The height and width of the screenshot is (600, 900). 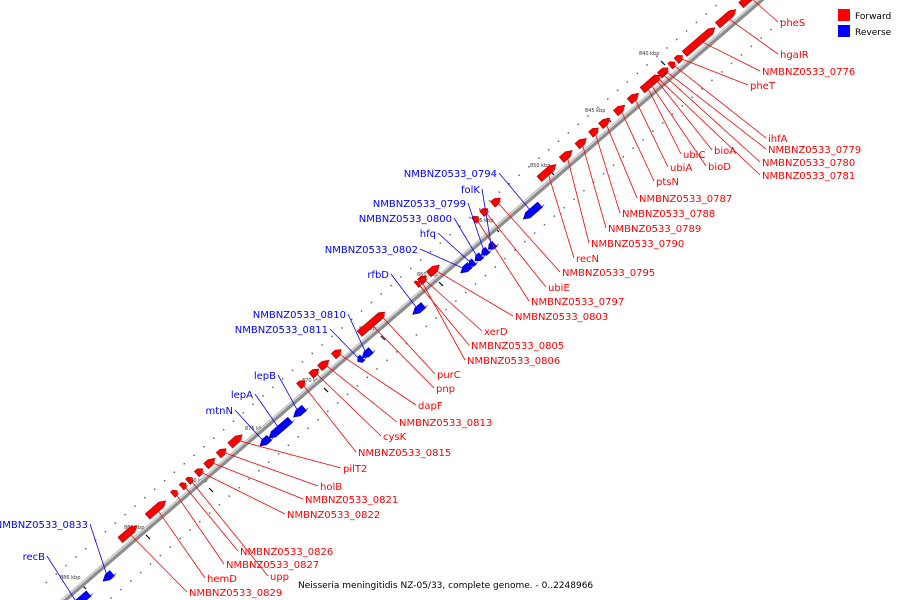 I want to click on gene-label-nmbnz0533-0799: NMBNZ0533_0799, so click(x=419, y=204).